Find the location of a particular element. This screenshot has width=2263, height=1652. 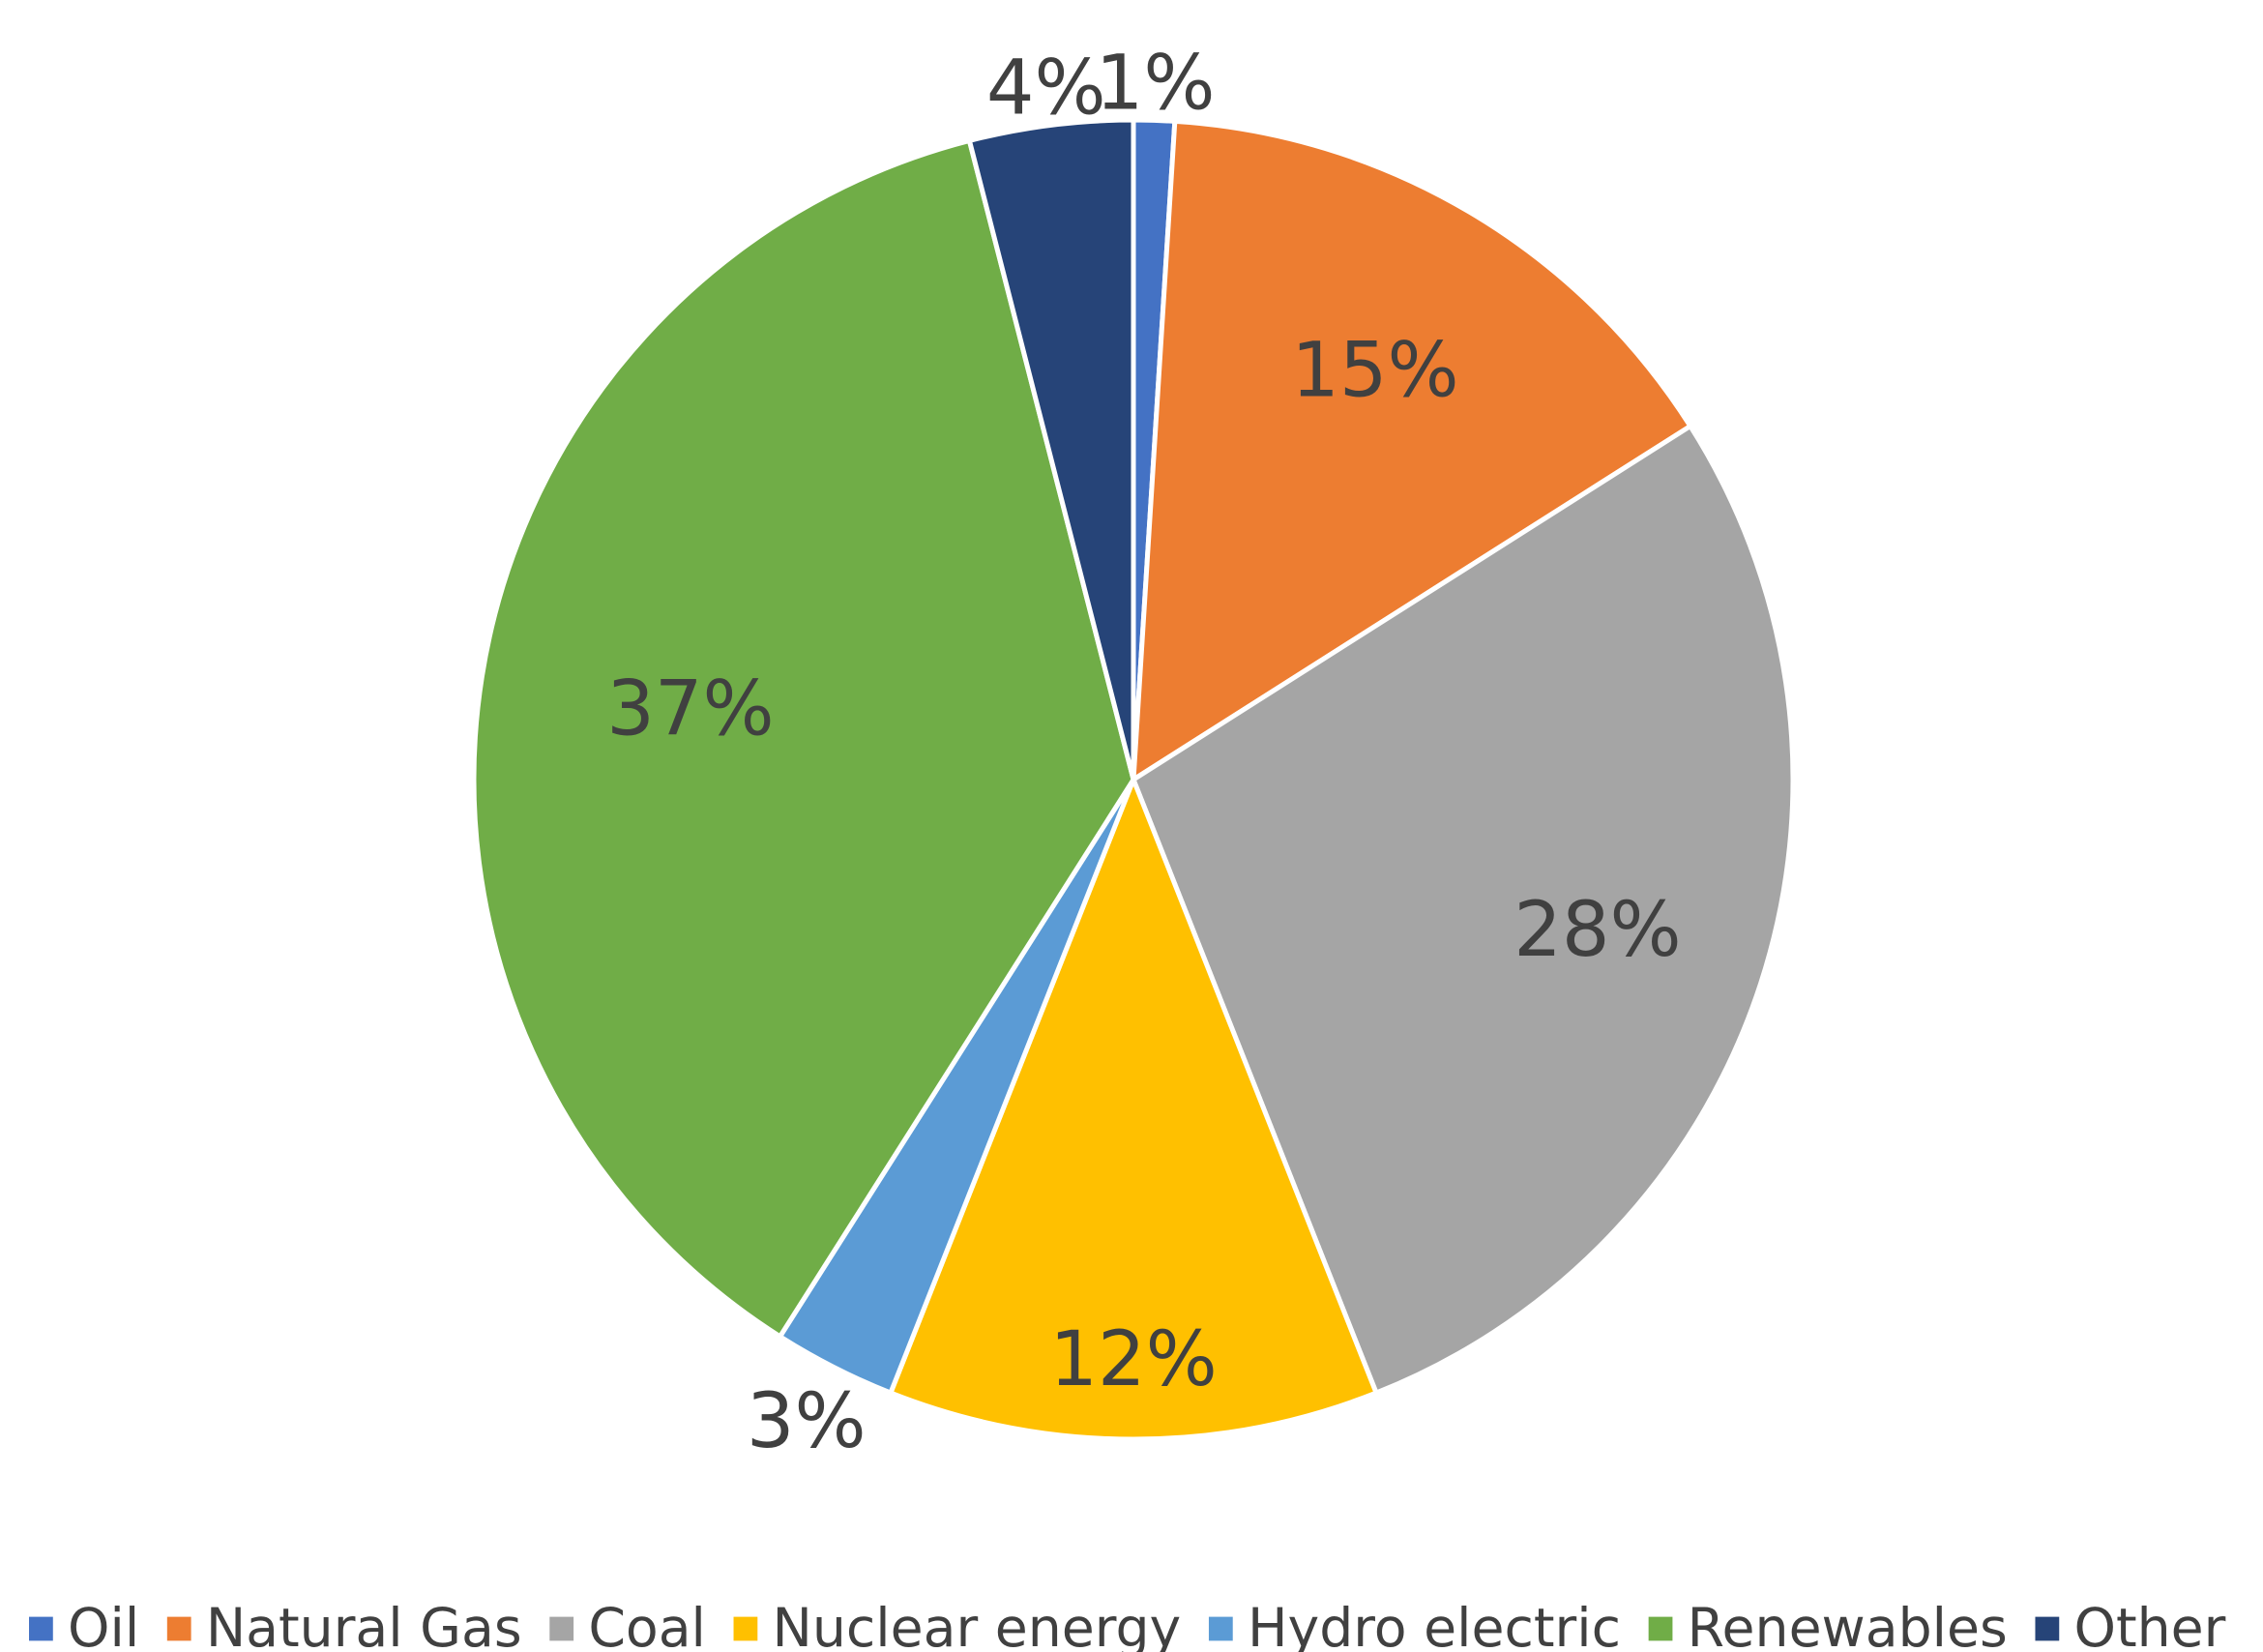

data-label-oil: 1% is located at coordinates (1156, 83).